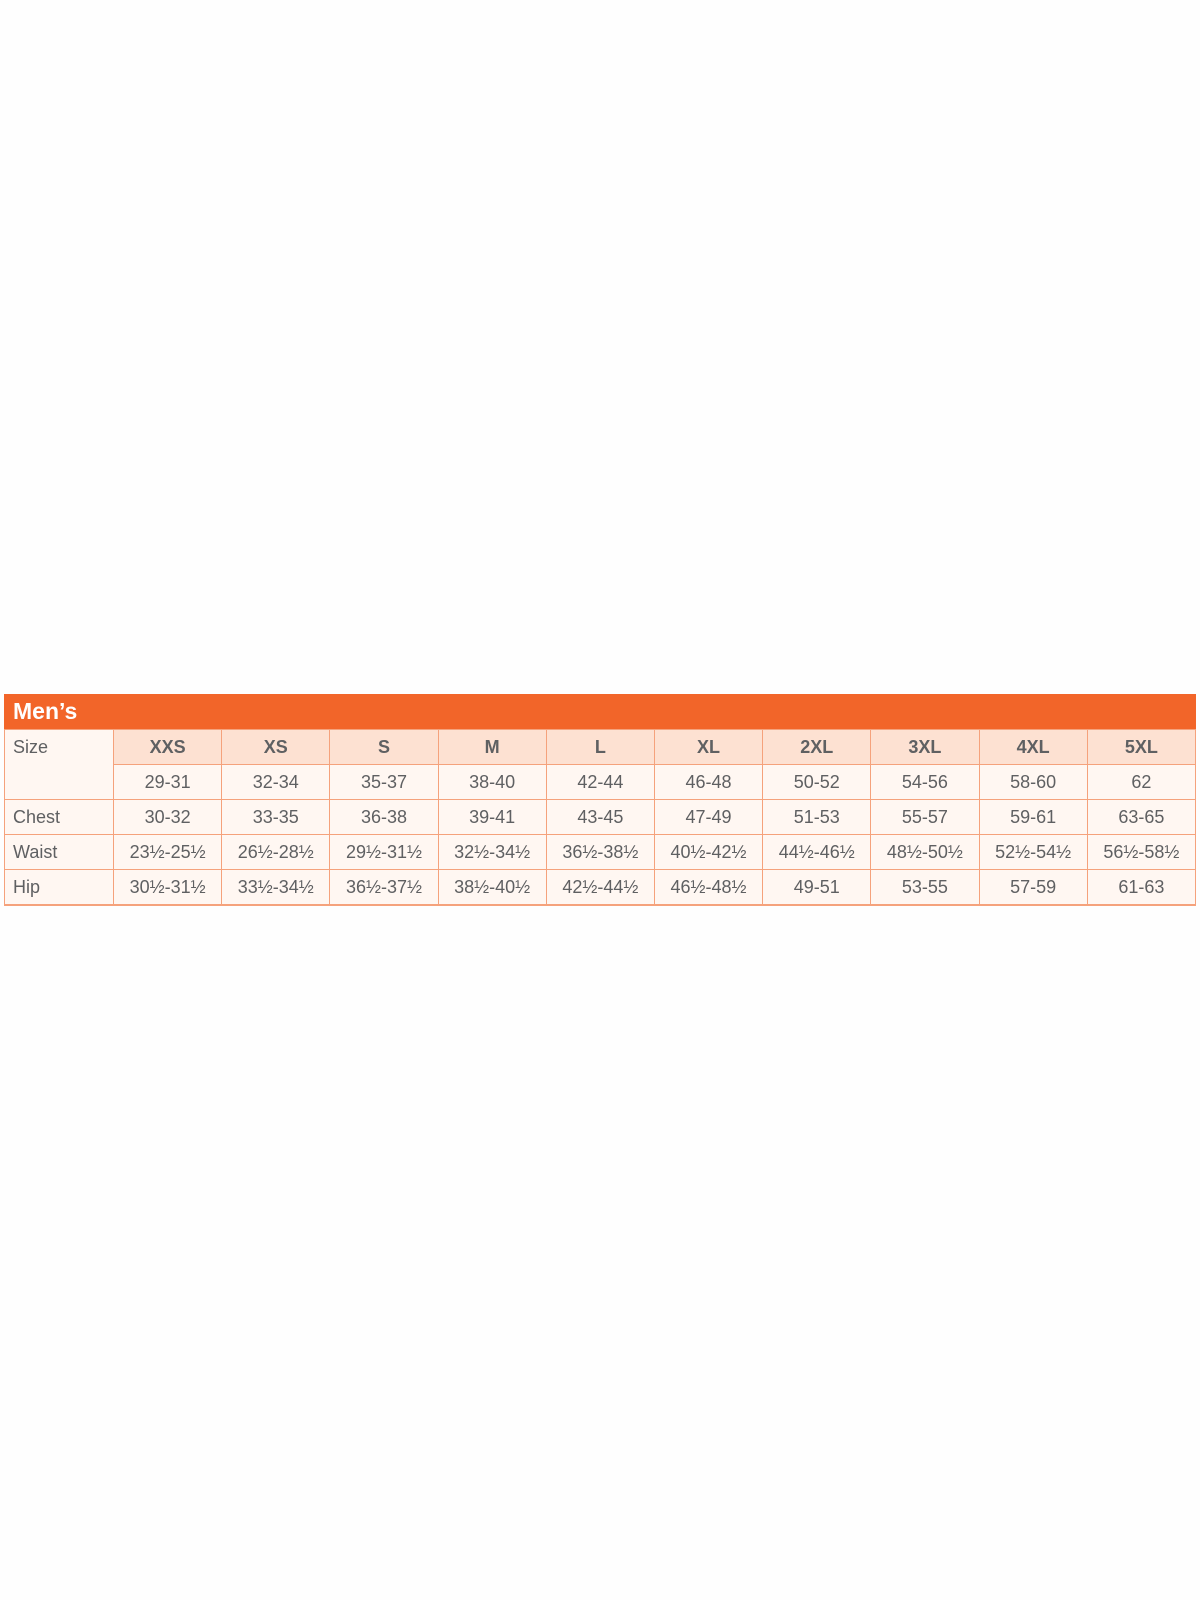 This screenshot has width=1200, height=1600. I want to click on table-cell: 46-48, so click(708, 782).